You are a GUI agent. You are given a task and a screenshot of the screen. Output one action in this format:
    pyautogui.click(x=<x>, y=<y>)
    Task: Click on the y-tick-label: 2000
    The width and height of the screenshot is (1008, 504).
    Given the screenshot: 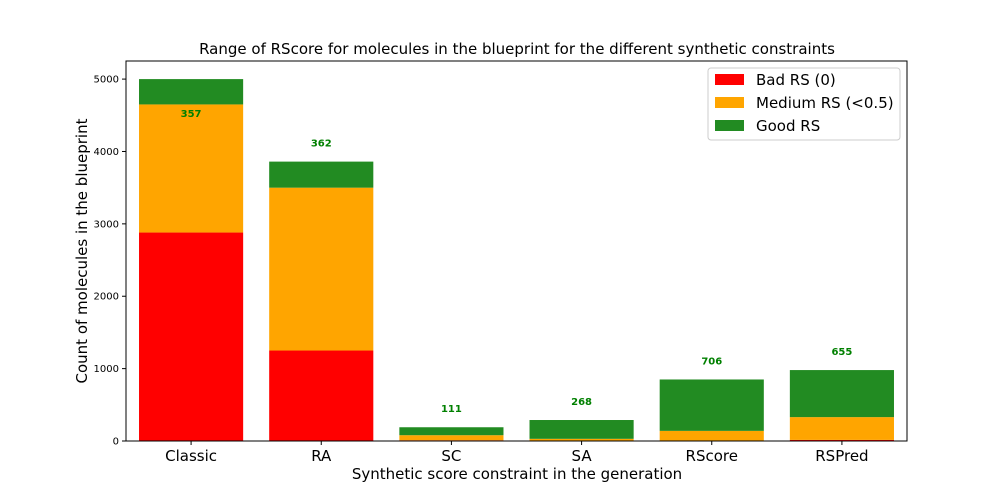 What is the action you would take?
    pyautogui.click(x=106, y=297)
    